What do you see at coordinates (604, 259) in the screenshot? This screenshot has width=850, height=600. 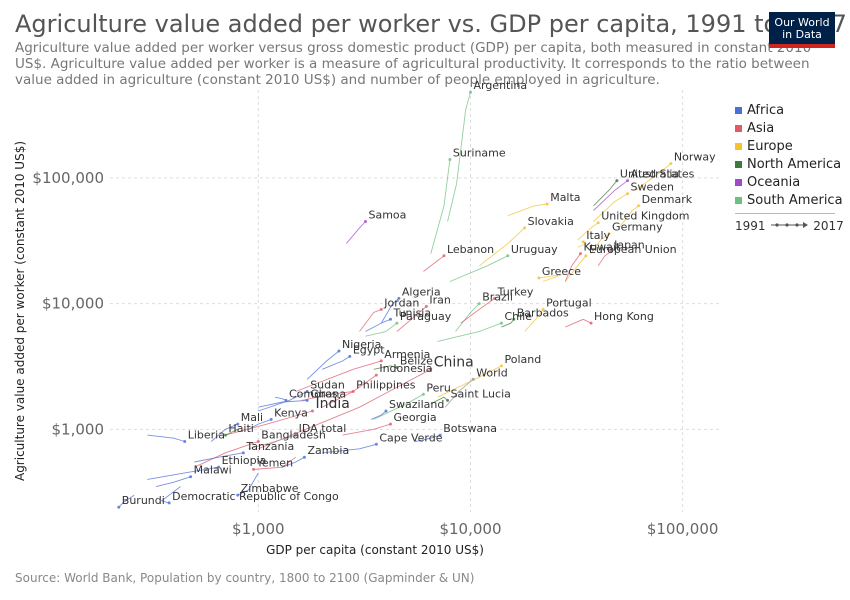 I see `trajectory-japan` at bounding box center [604, 259].